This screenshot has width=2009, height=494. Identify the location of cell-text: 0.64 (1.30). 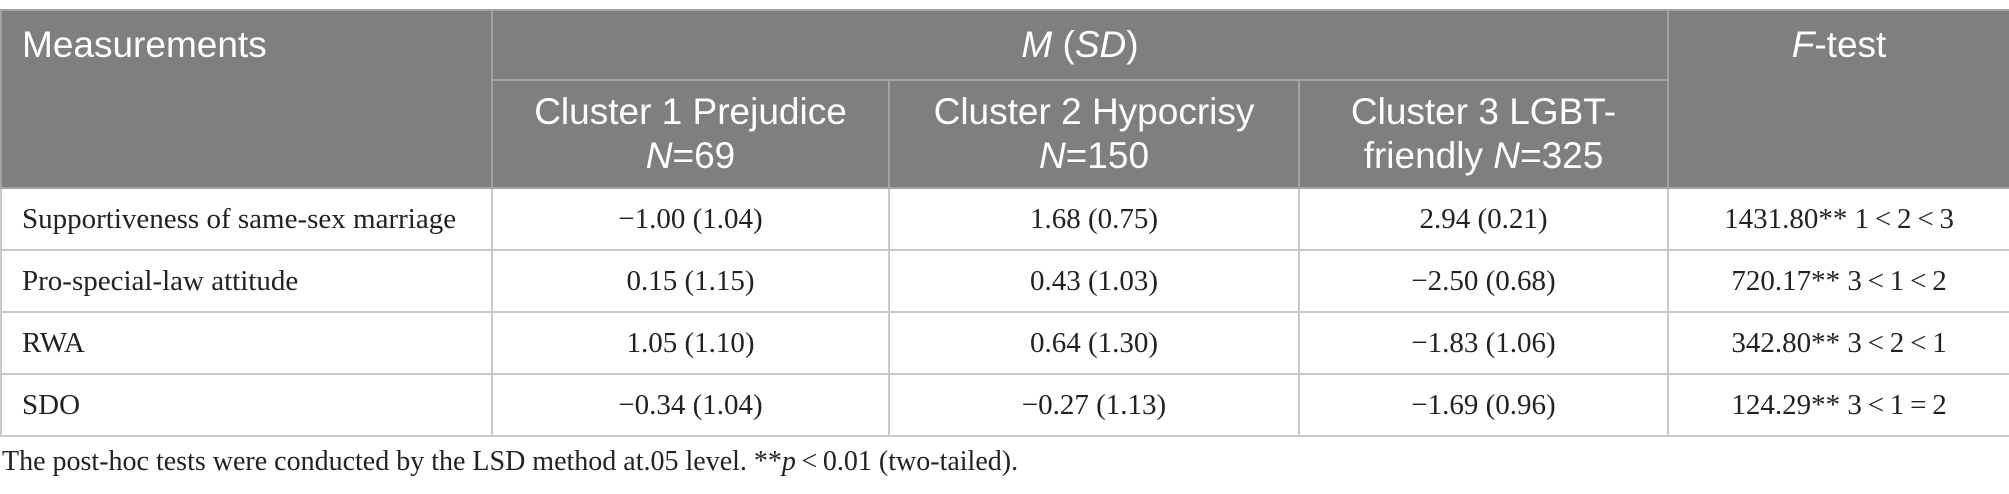
(1094, 342).